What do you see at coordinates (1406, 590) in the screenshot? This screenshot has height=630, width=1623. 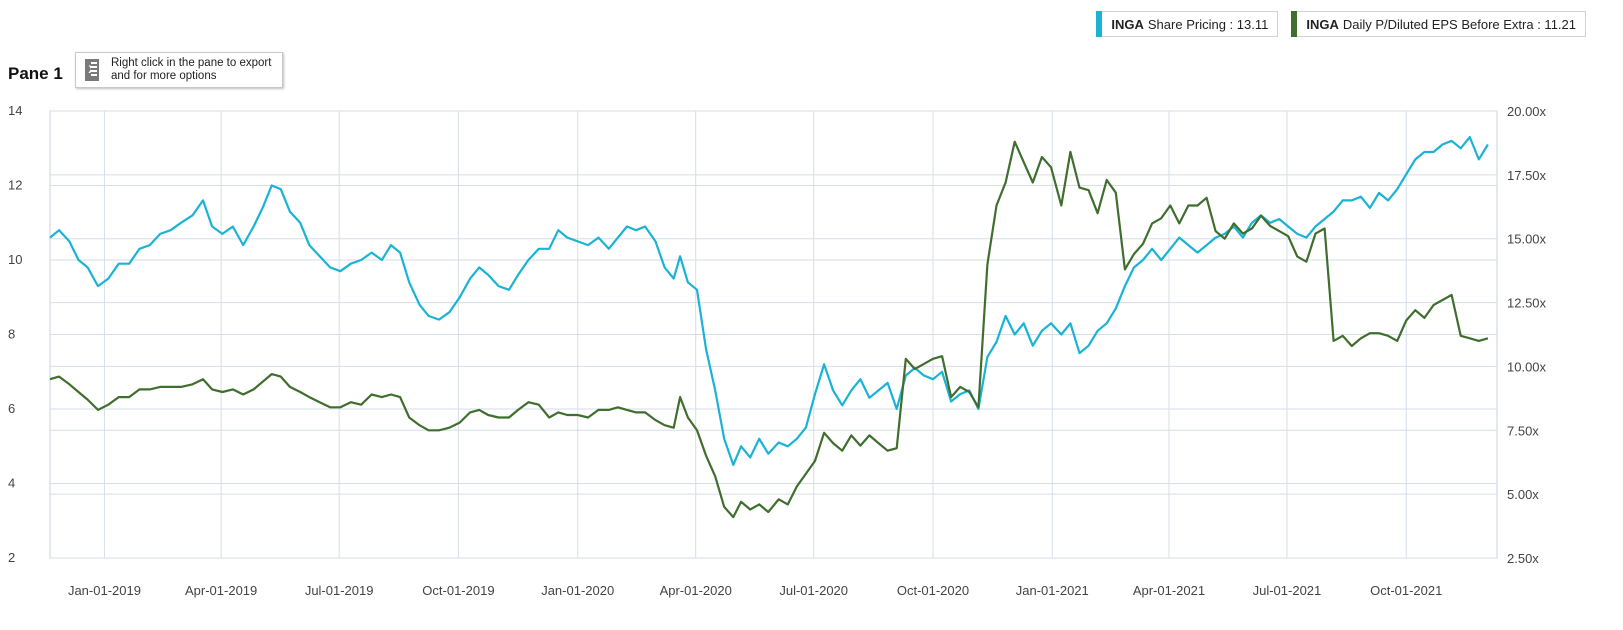 I see `x-tick-label: Oct-01-2021` at bounding box center [1406, 590].